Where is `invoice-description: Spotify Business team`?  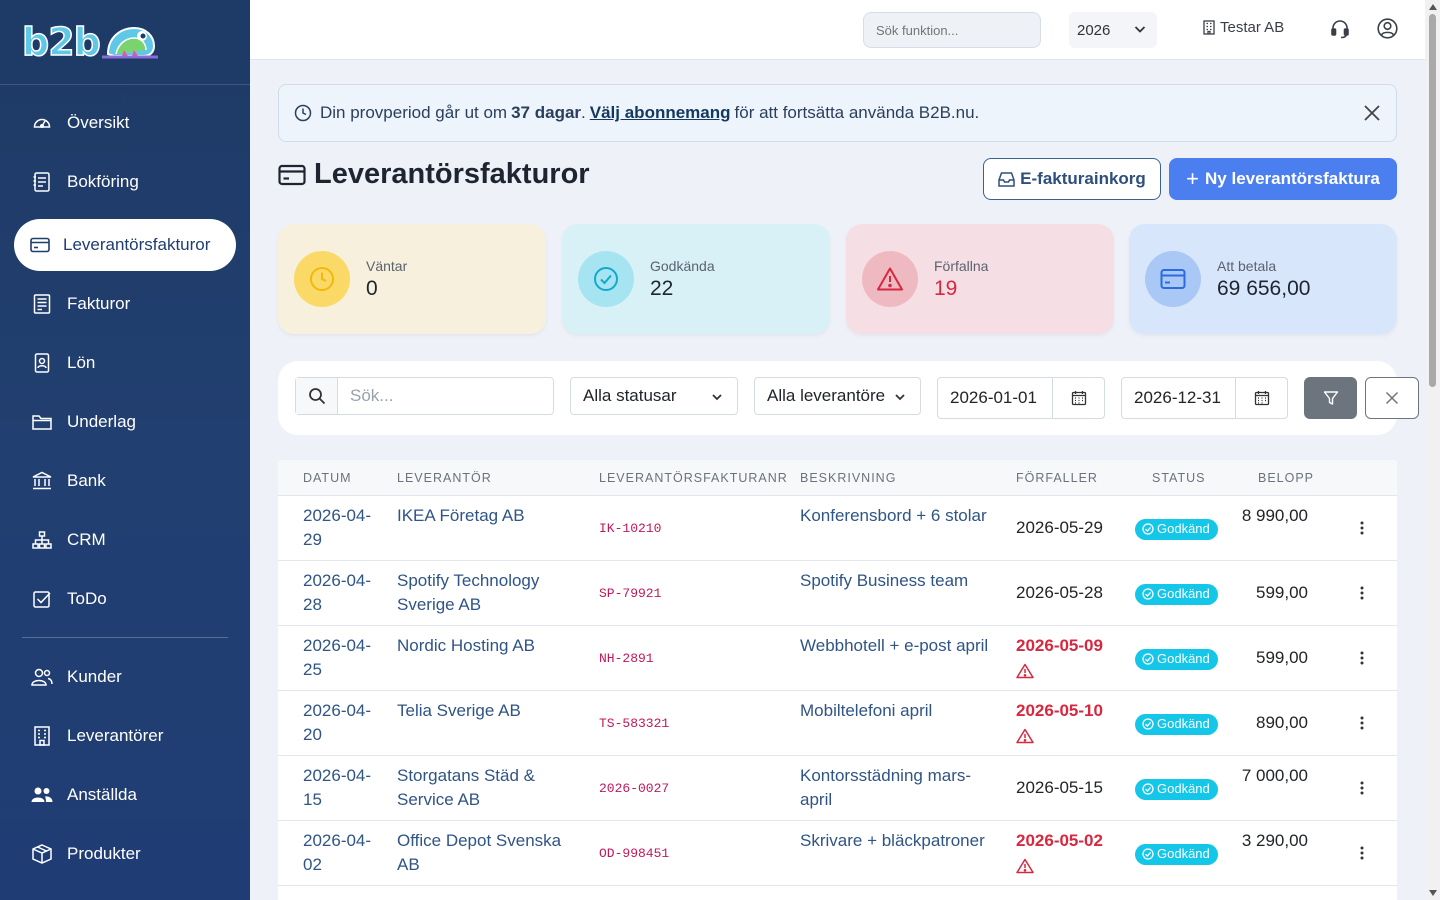 invoice-description: Spotify Business team is located at coordinates (884, 580).